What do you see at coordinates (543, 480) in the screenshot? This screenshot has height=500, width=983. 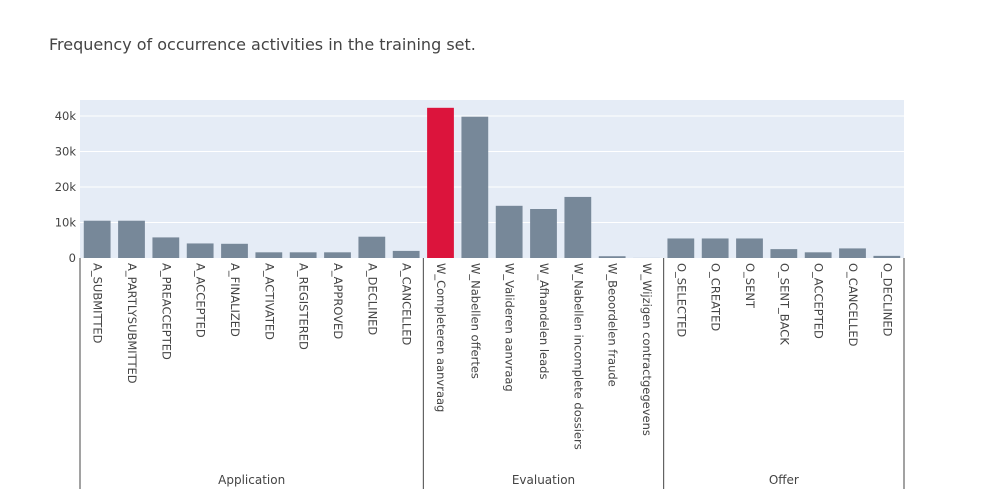 I see `group-label: Evaluation` at bounding box center [543, 480].